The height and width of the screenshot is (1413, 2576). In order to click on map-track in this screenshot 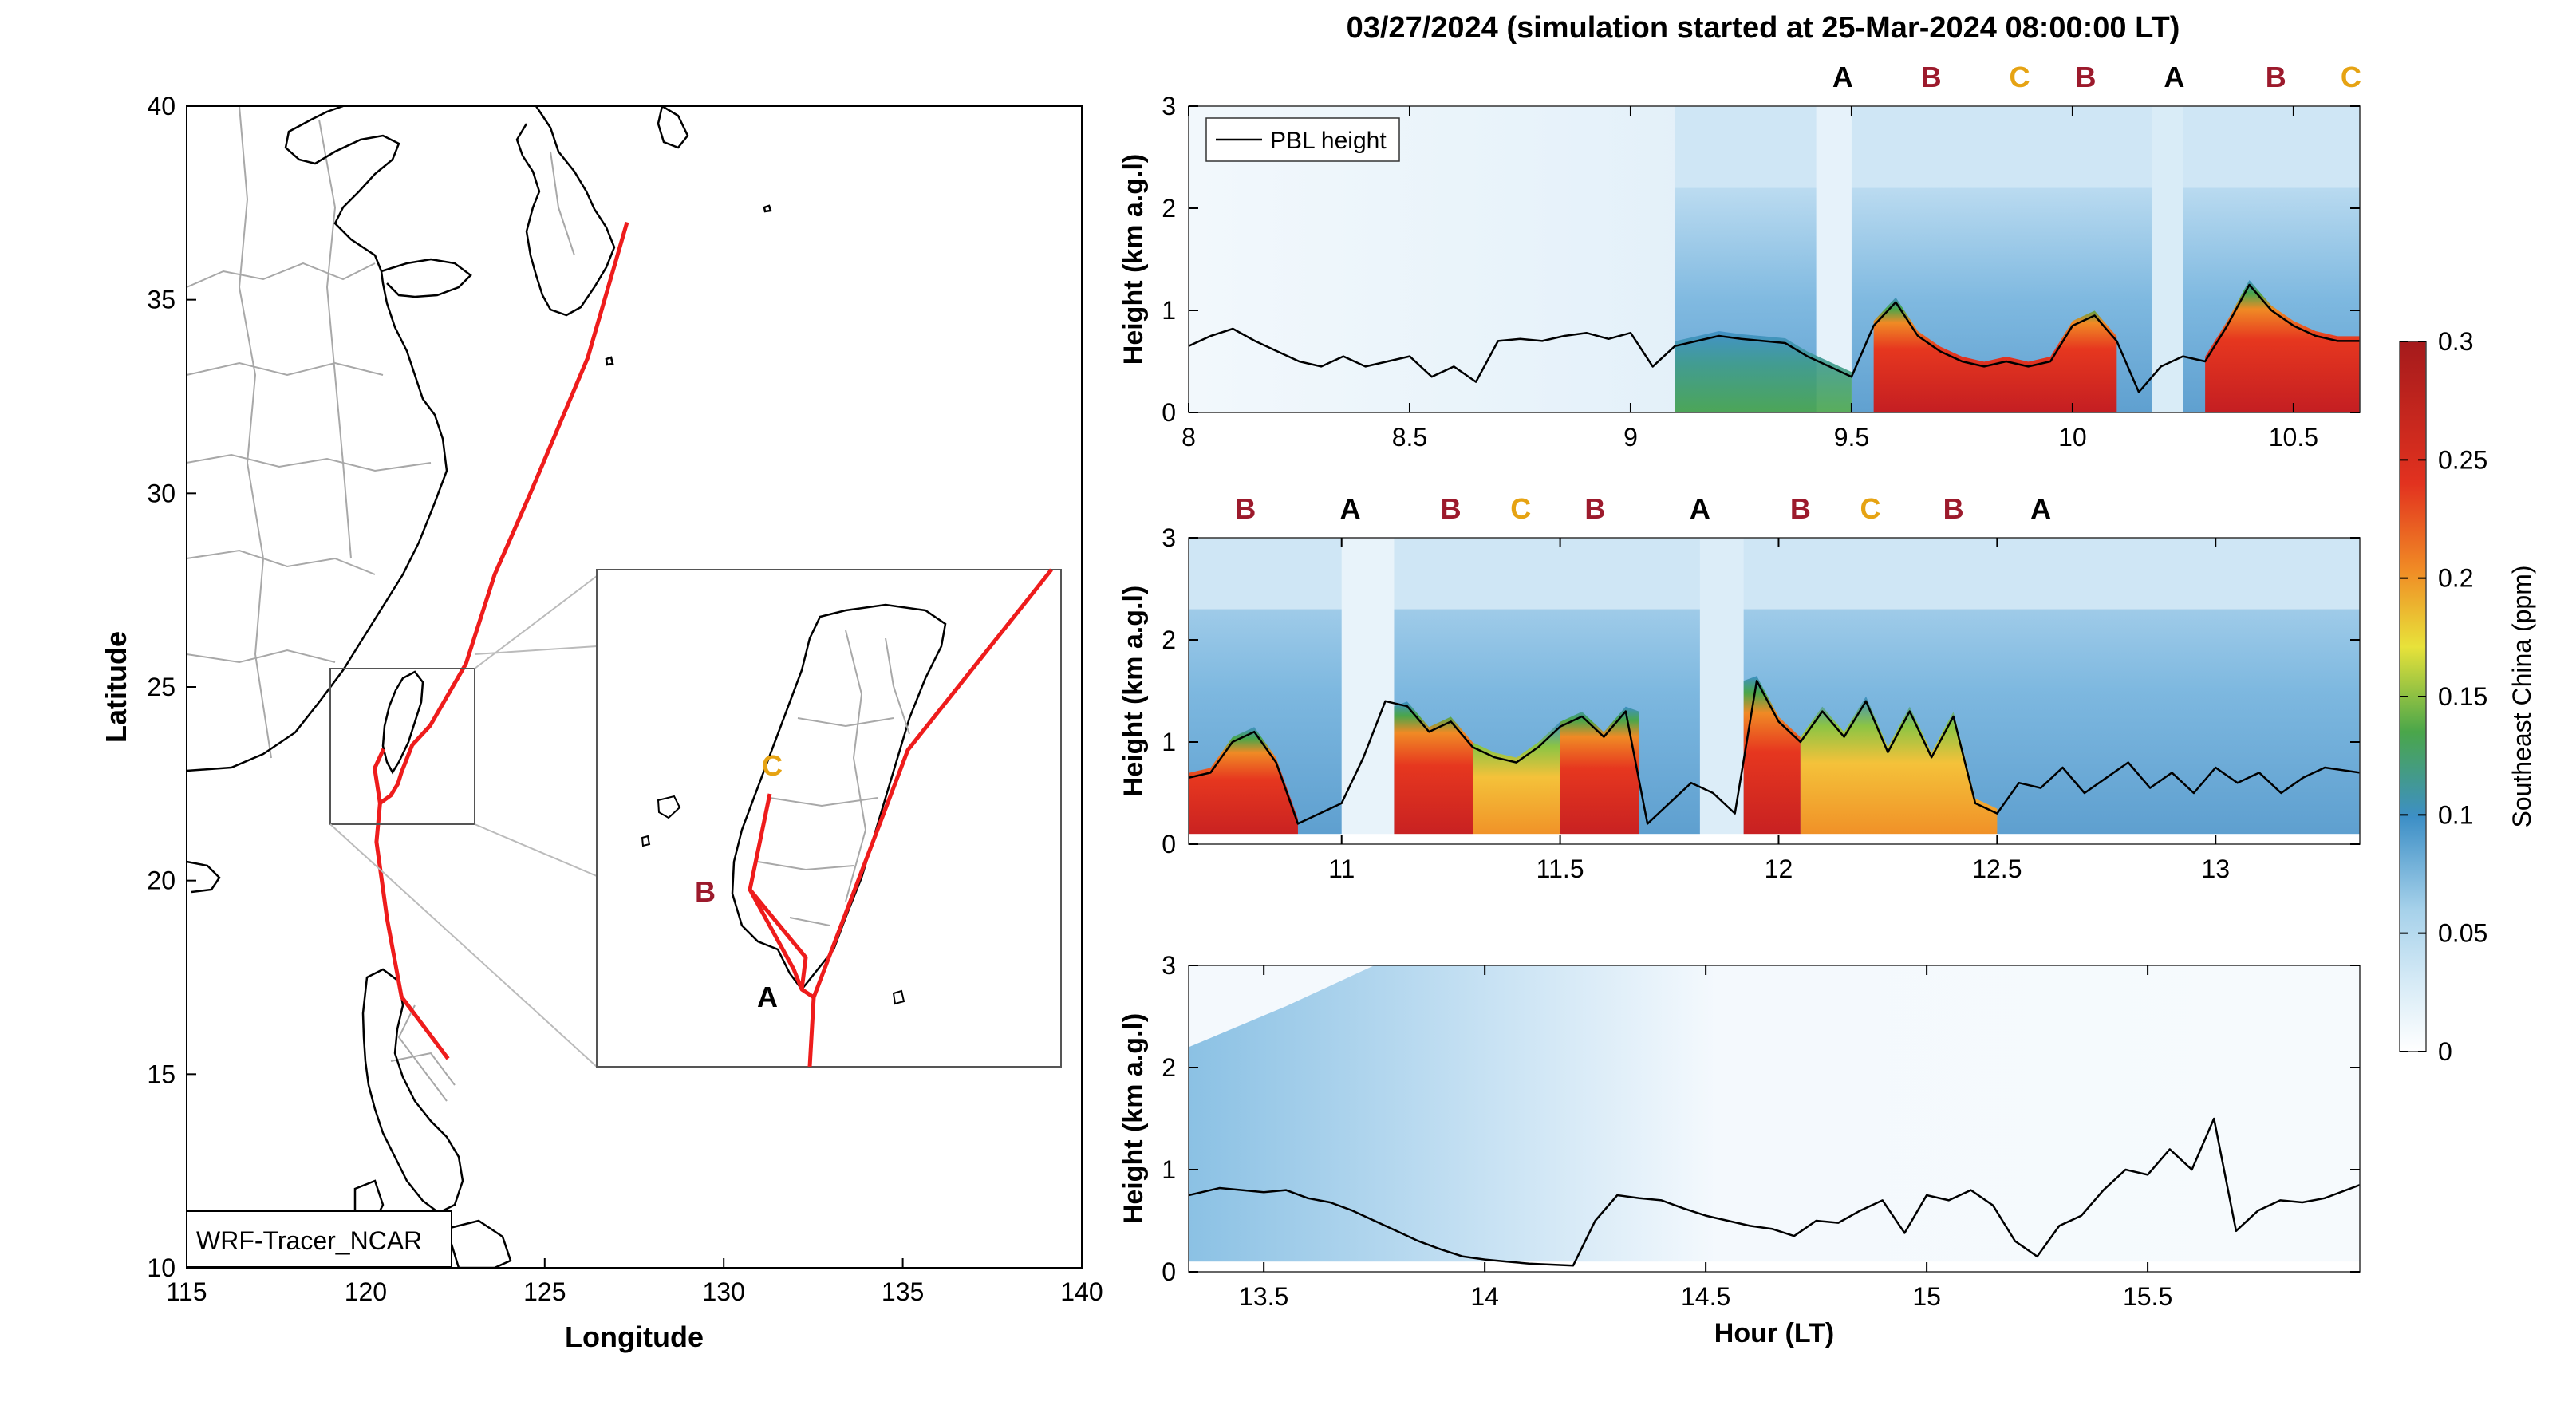, I will do `click(501, 640)`.